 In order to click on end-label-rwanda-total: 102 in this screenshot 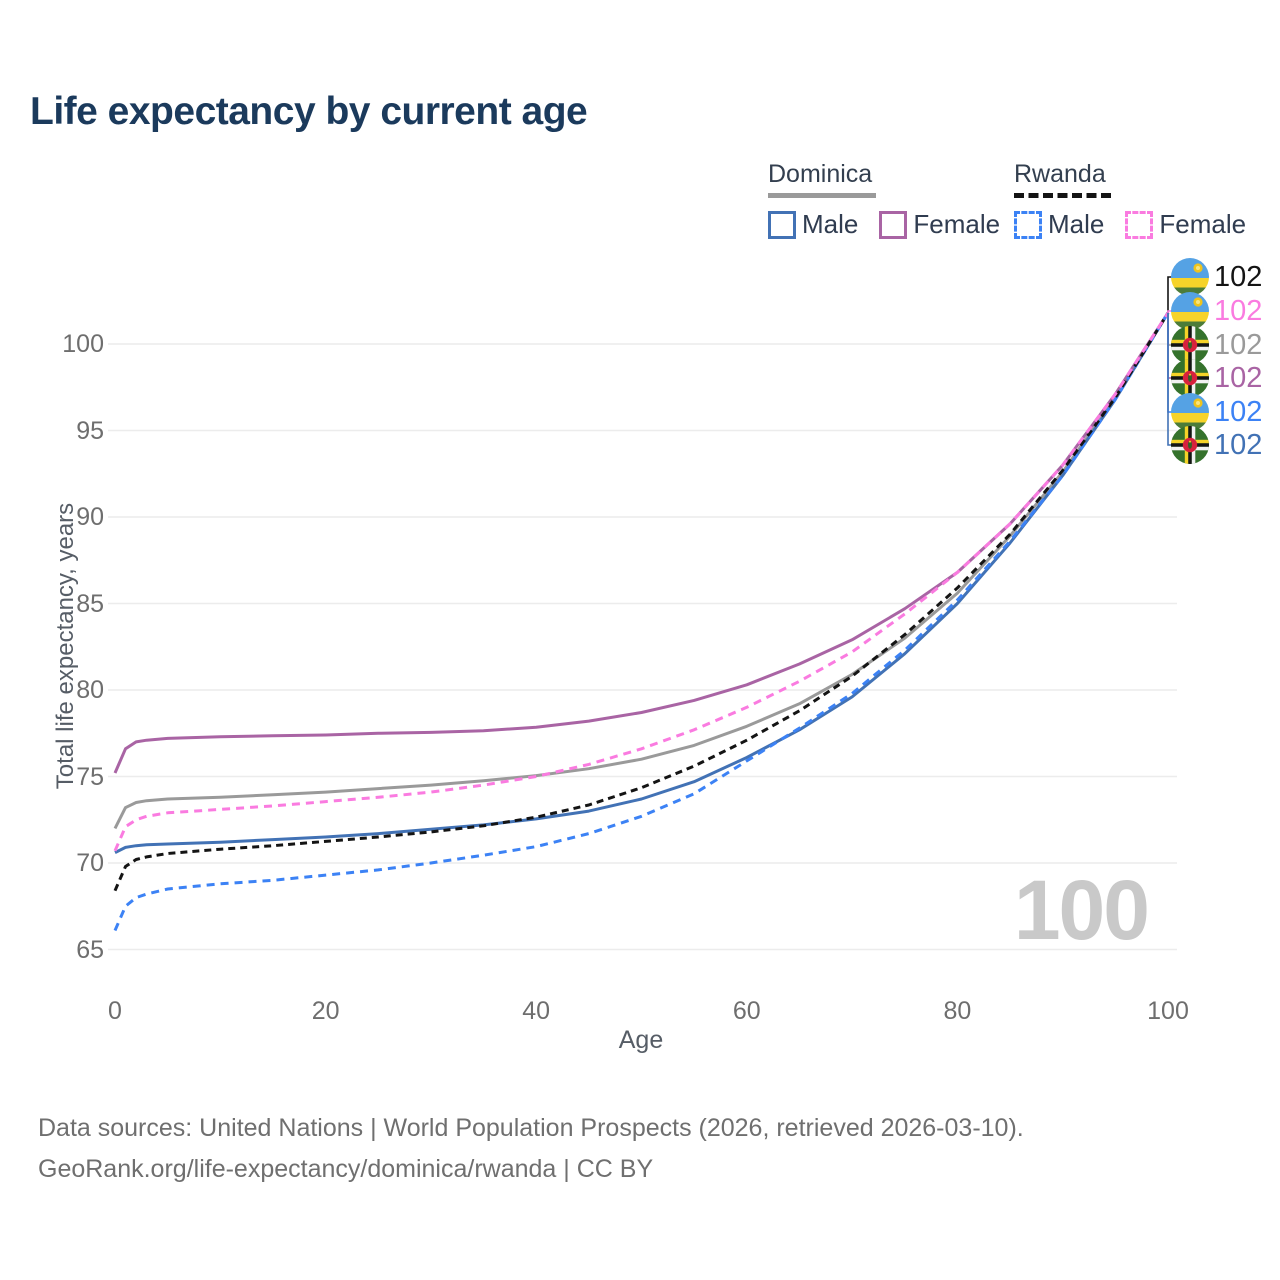, I will do `click(1216, 277)`.